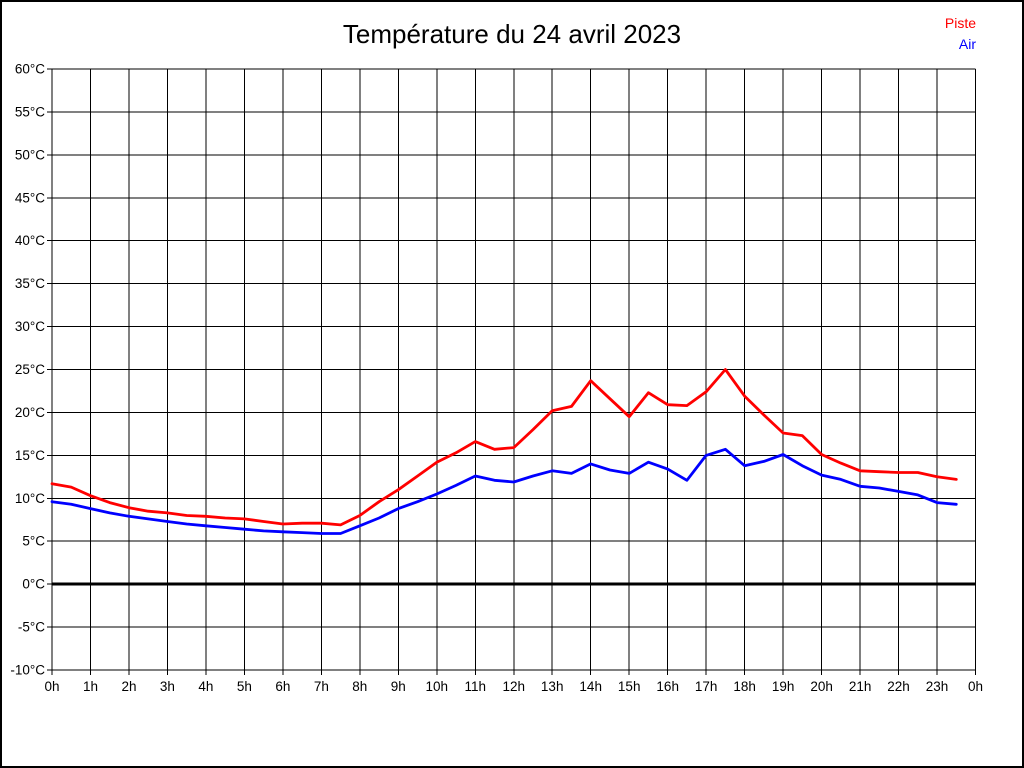 This screenshot has height=768, width=1024. What do you see at coordinates (821, 686) in the screenshot?
I see `svg-text: 20h` at bounding box center [821, 686].